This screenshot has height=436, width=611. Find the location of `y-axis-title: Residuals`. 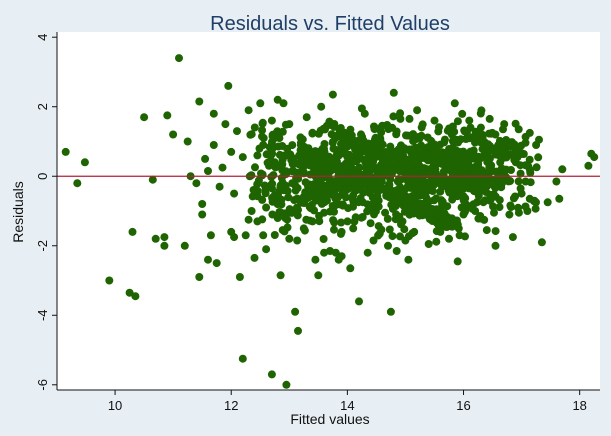

y-axis-title: Residuals is located at coordinates (18, 211).